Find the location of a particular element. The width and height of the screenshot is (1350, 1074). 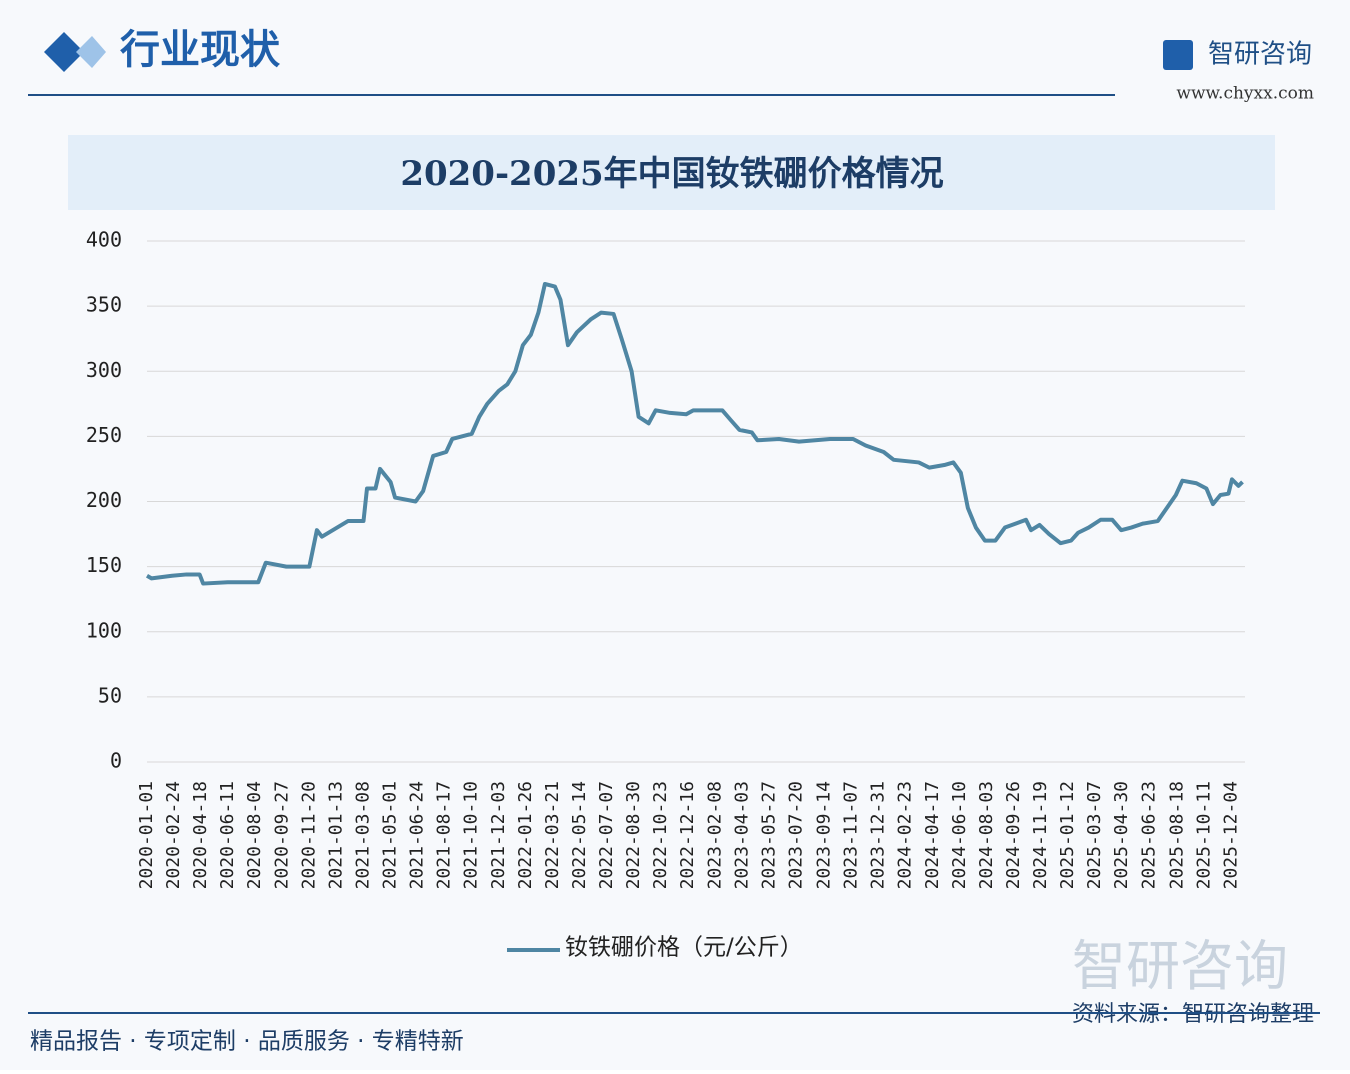

x-tick-label: 2025-10-11 is located at coordinates (1203, 835).